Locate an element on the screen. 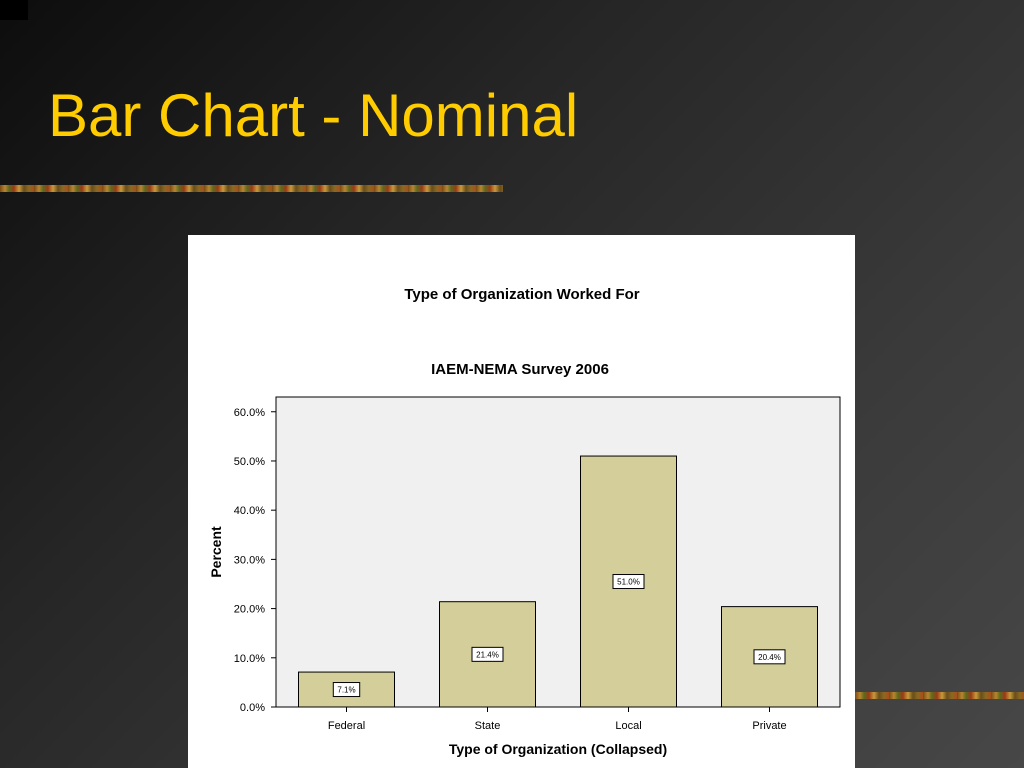  data-label: 7.1% is located at coordinates (346, 690).